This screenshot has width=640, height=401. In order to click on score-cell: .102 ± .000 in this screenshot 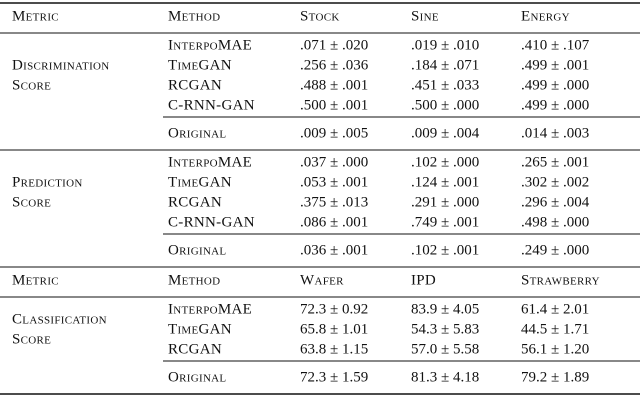, I will do `click(445, 162)`.